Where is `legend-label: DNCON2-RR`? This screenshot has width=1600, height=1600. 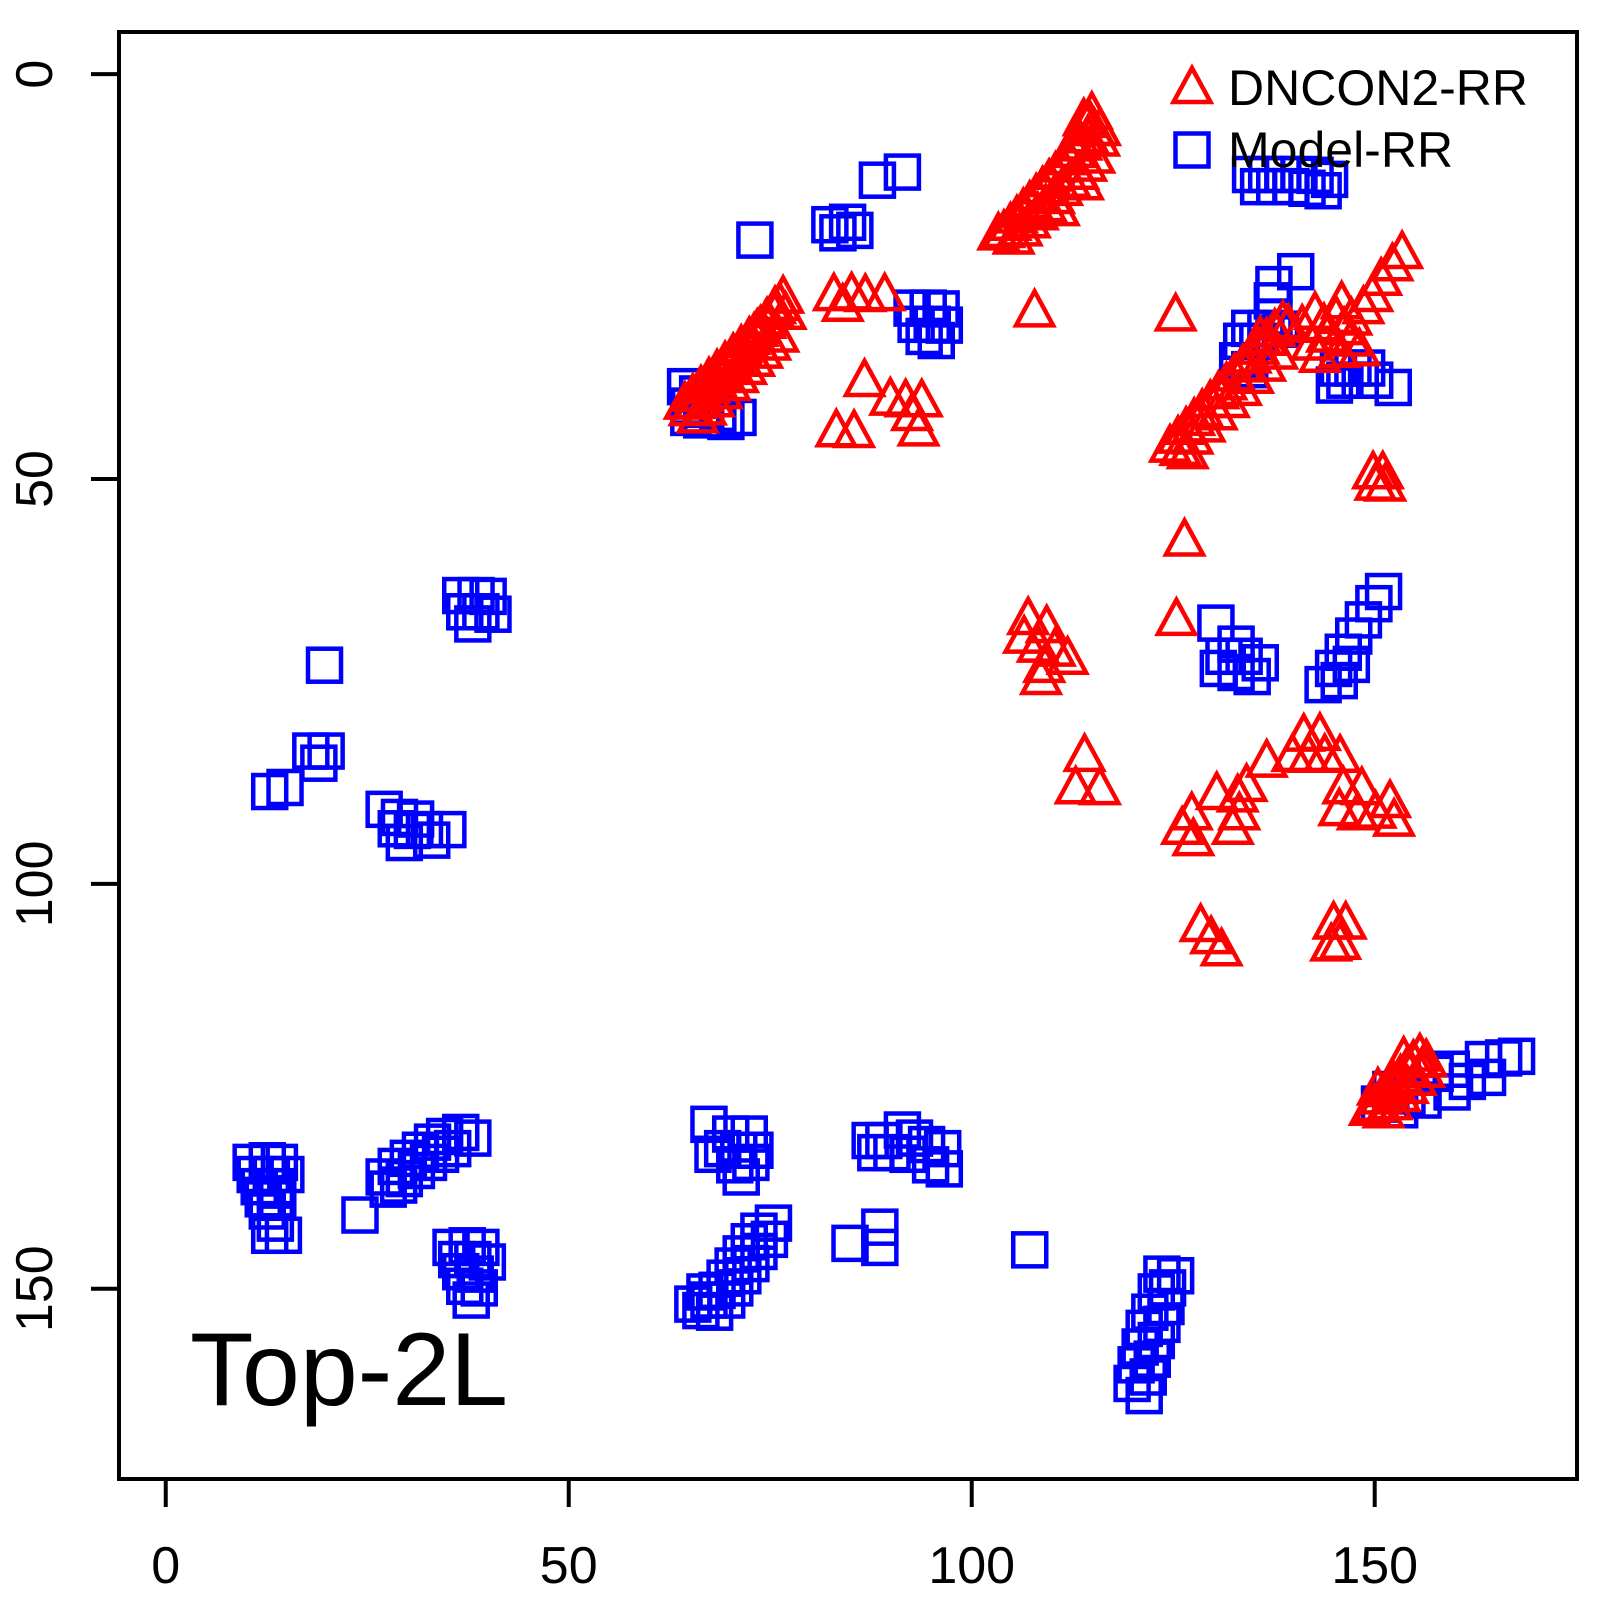 legend-label: DNCON2-RR is located at coordinates (1378, 88).